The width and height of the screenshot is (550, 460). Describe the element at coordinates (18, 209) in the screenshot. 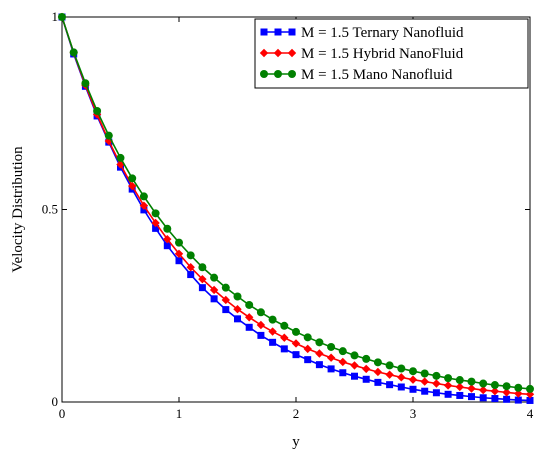

I see `y-axis-label: Velocity Distribution` at that location.